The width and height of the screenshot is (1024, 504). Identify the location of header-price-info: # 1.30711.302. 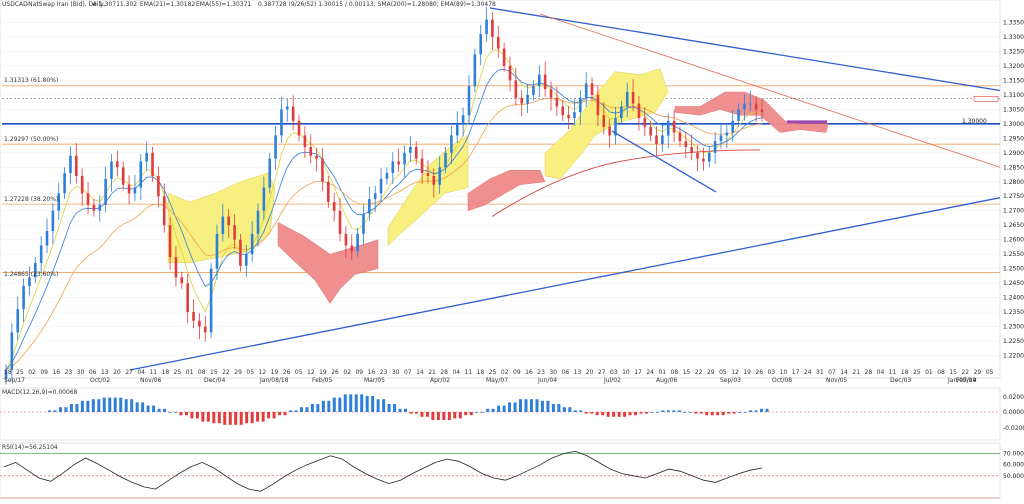
(114, 4).